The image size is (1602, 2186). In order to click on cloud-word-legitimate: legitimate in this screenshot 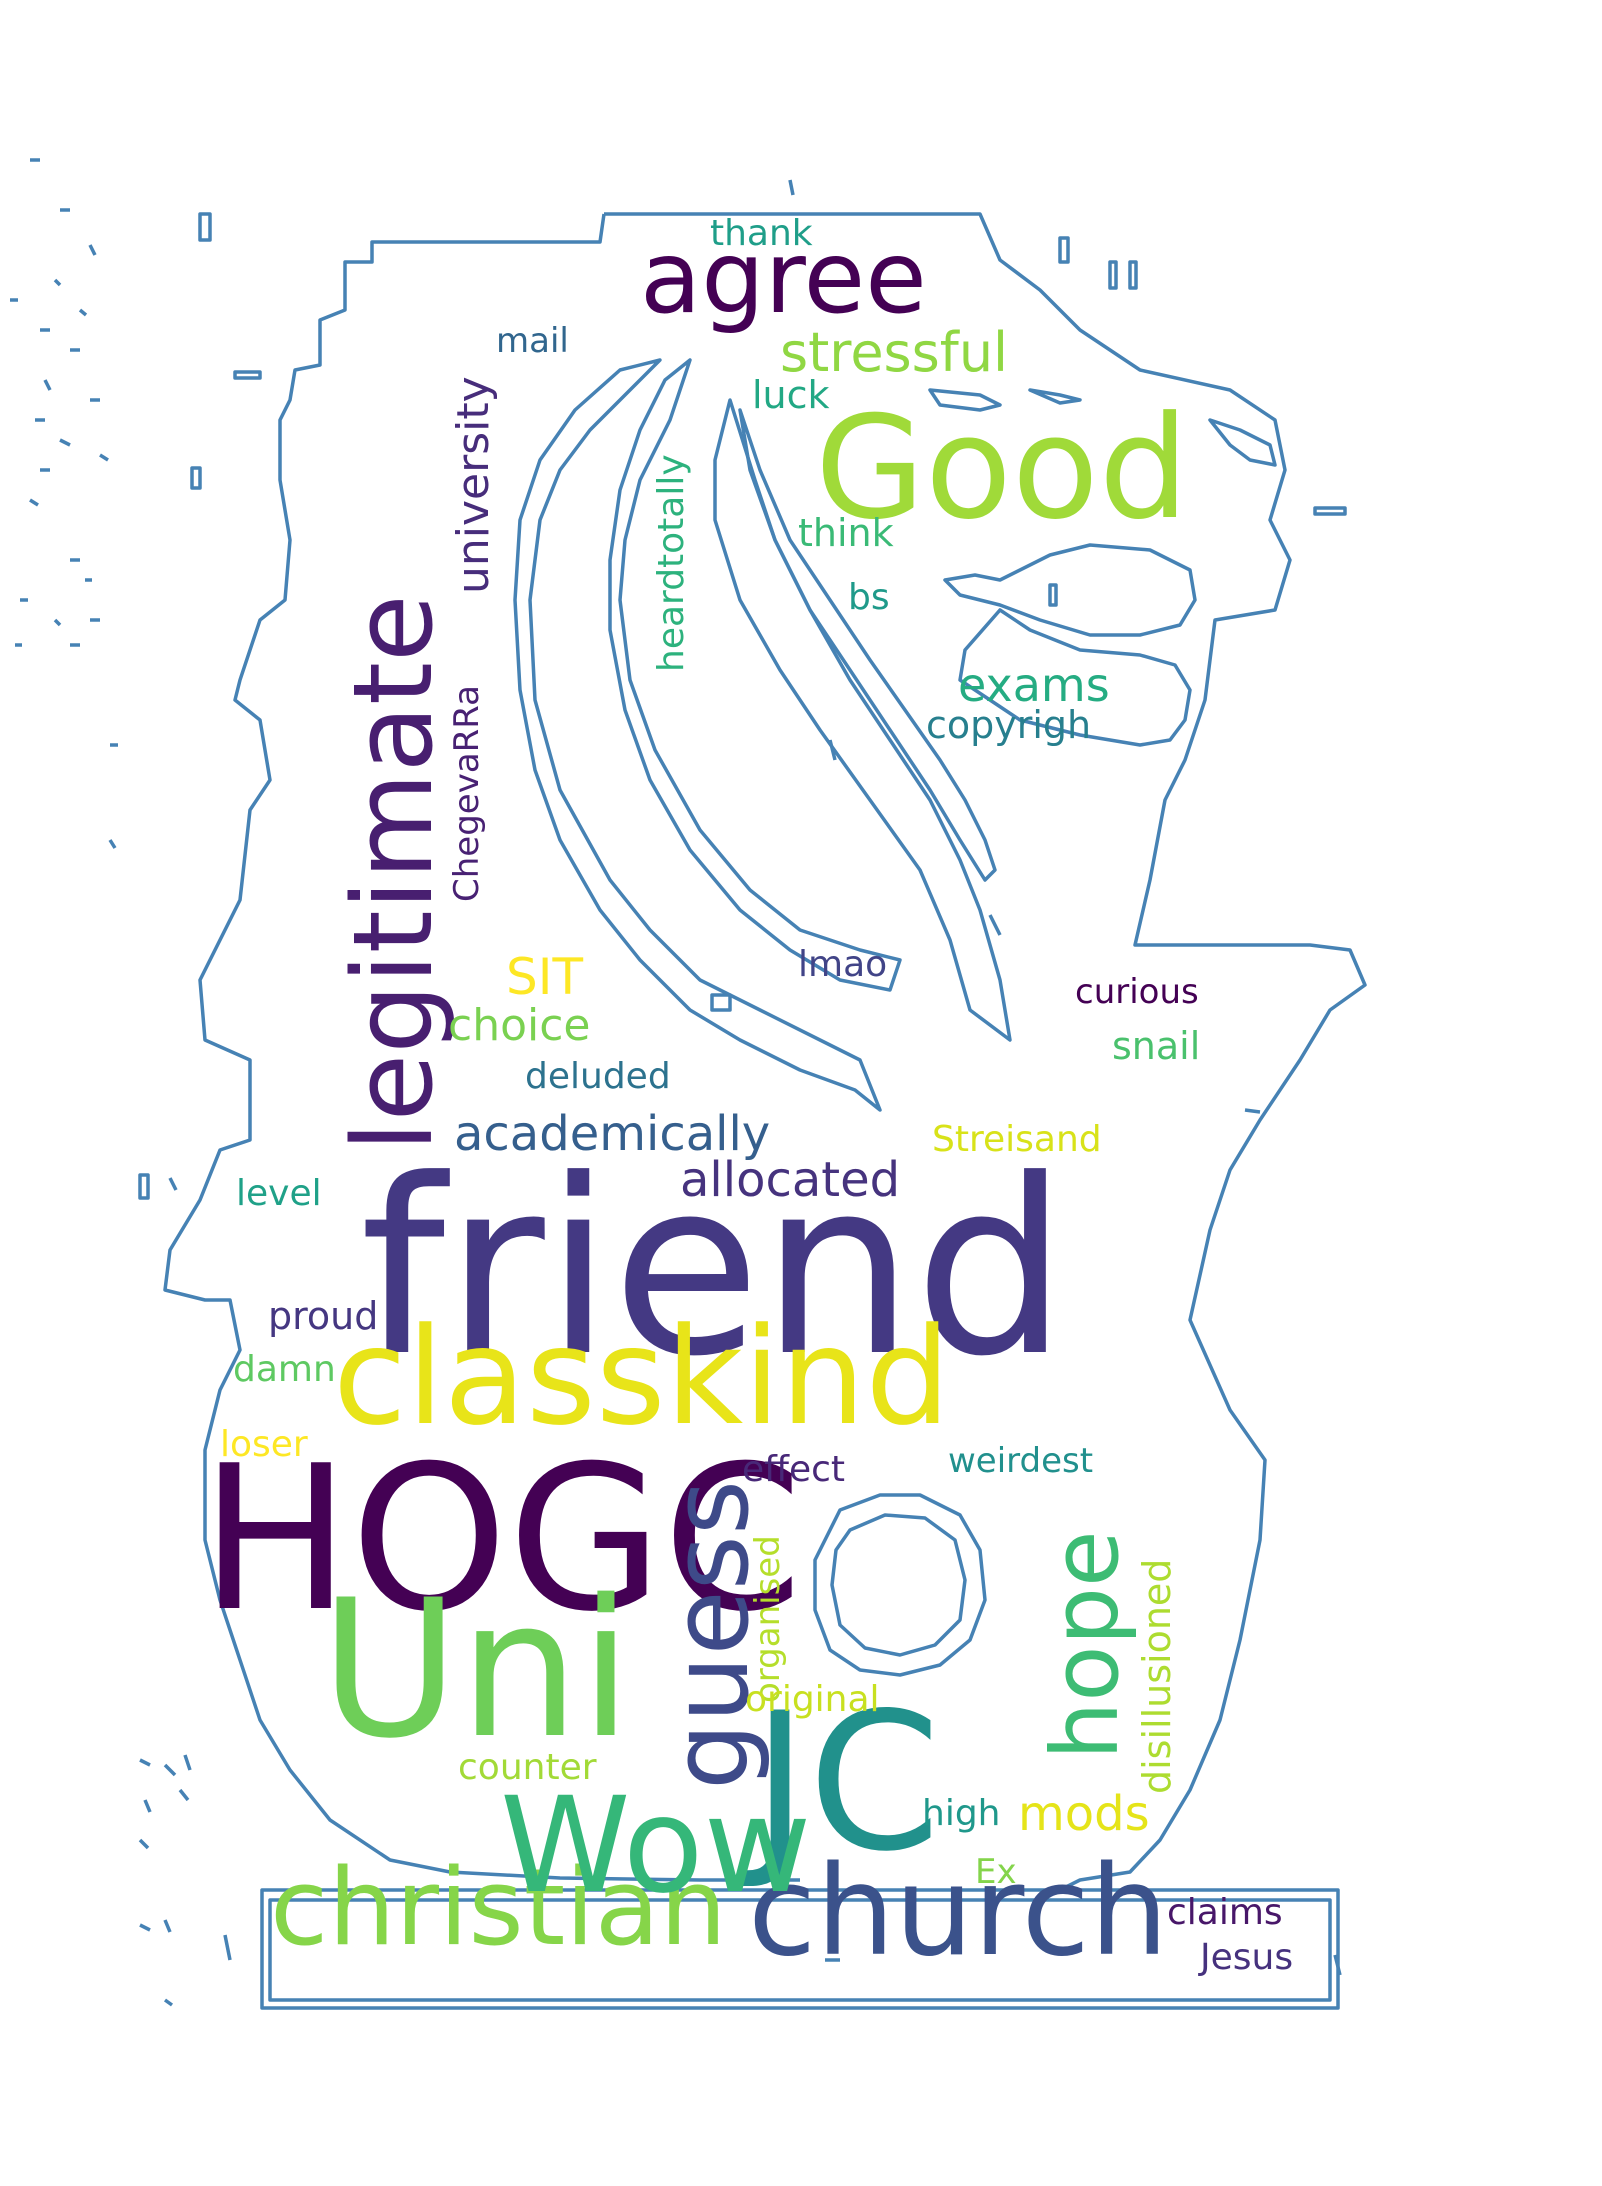, I will do `click(393, 873)`.